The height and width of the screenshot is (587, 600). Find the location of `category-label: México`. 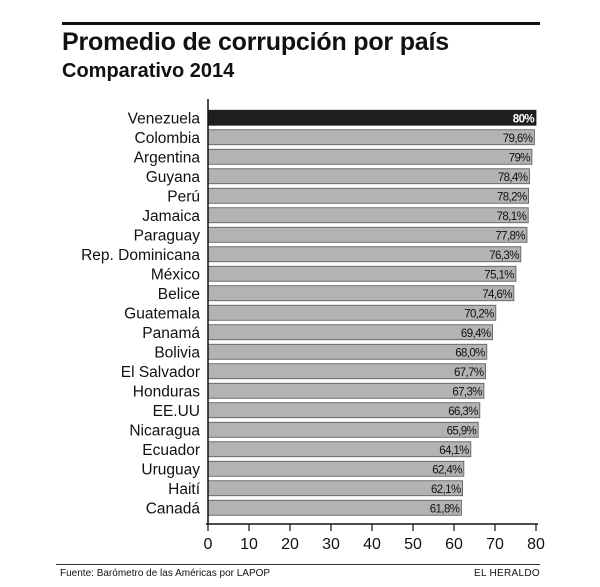

category-label: México is located at coordinates (175, 274).